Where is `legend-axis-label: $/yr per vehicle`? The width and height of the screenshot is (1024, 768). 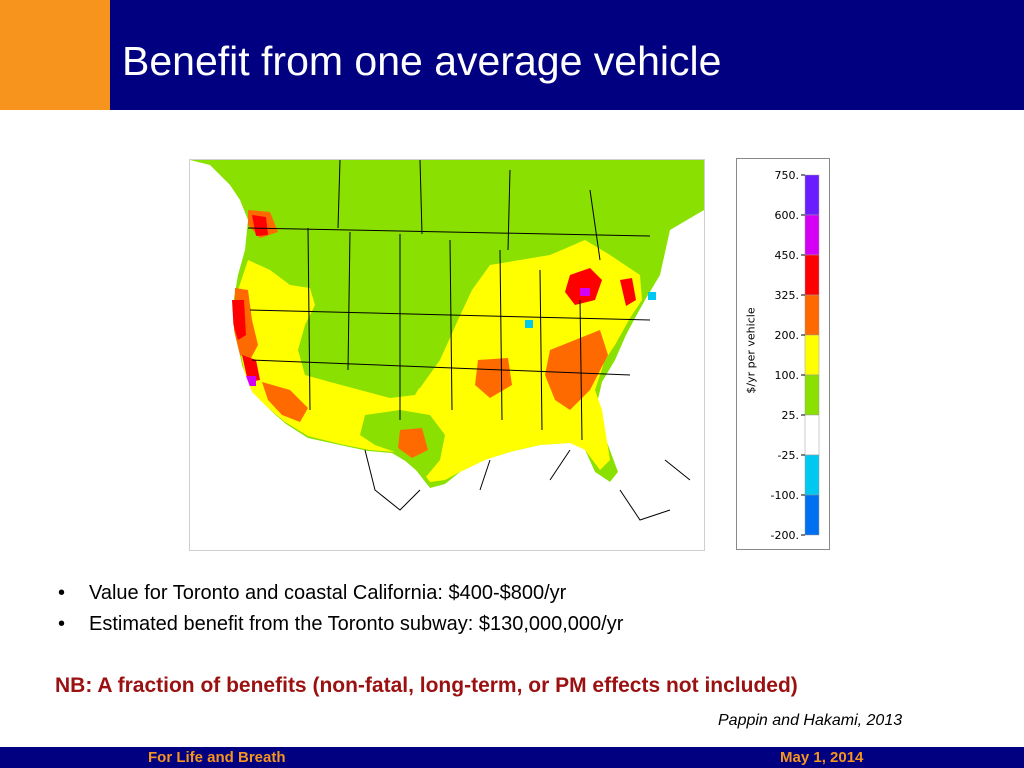 legend-axis-label: $/yr per vehicle is located at coordinates (751, 350).